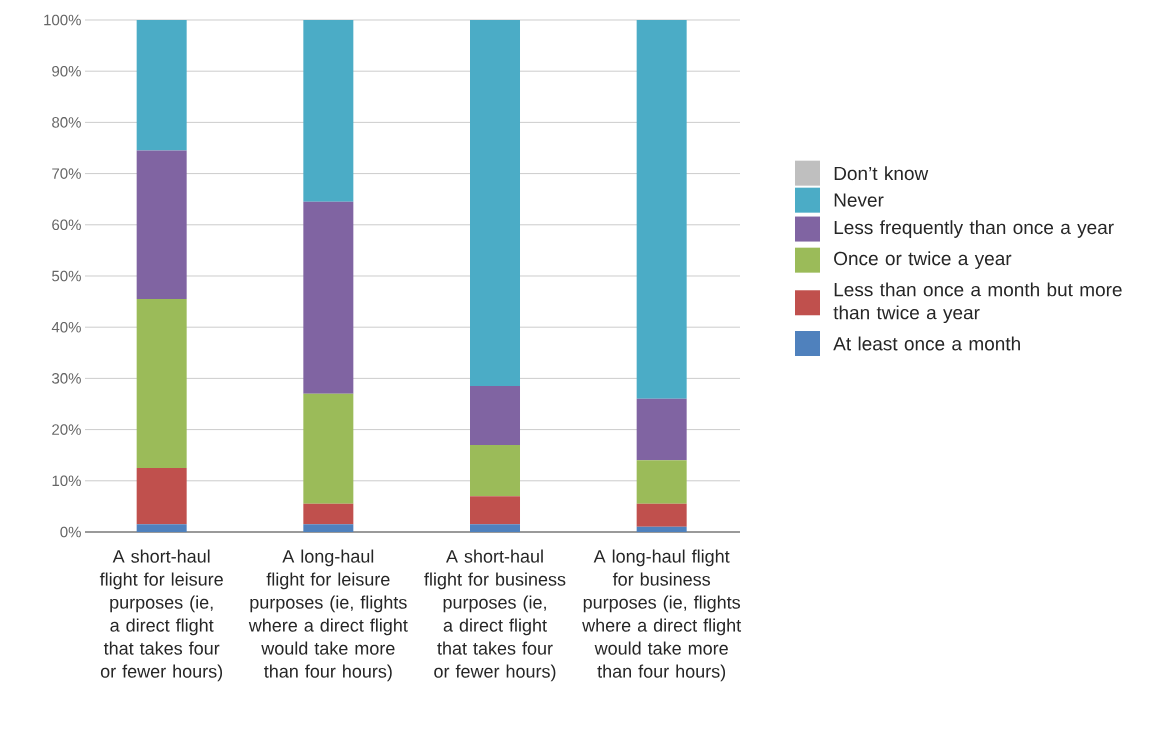  Describe the element at coordinates (66, 429) in the screenshot. I see `y-tick-label: 20%` at that location.